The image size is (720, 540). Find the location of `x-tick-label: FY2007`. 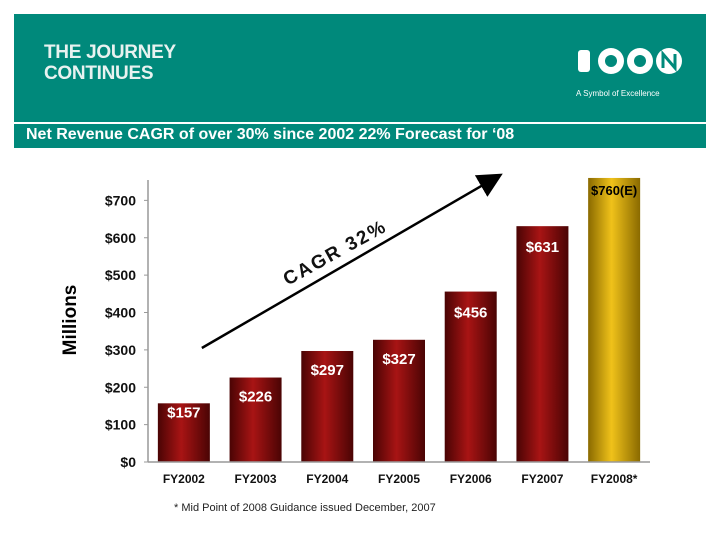

x-tick-label: FY2007 is located at coordinates (542, 479).